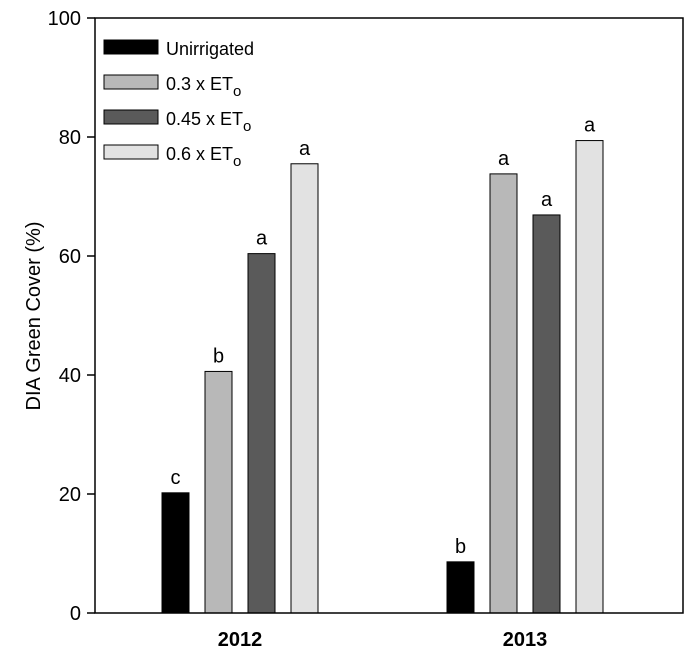 The height and width of the screenshot is (656, 686). What do you see at coordinates (70, 495) in the screenshot?
I see `y-tick-label: 20` at bounding box center [70, 495].